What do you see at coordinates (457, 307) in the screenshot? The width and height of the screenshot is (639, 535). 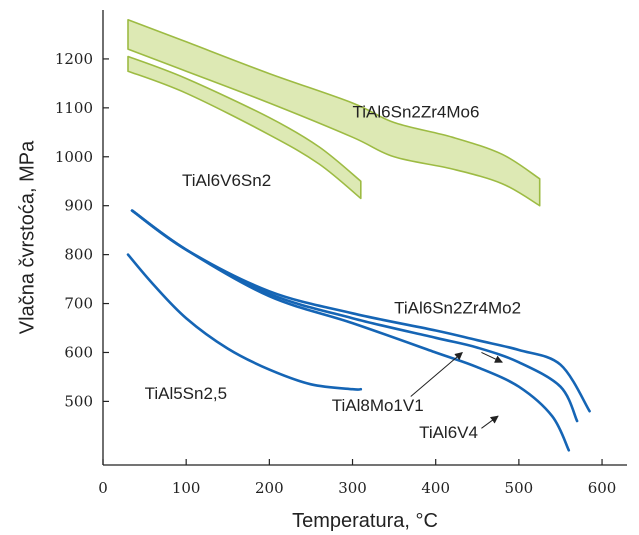 I see `curve-label-tial6sn2zr4mo2: TiAl6Sn2Zr4Mo2` at bounding box center [457, 307].